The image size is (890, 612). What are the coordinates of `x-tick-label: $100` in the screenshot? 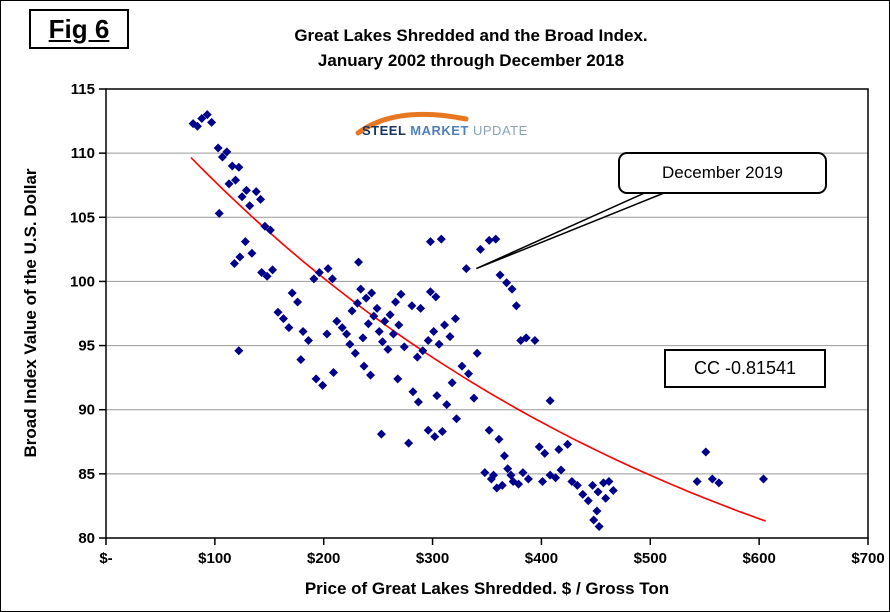 It's located at (214, 558).